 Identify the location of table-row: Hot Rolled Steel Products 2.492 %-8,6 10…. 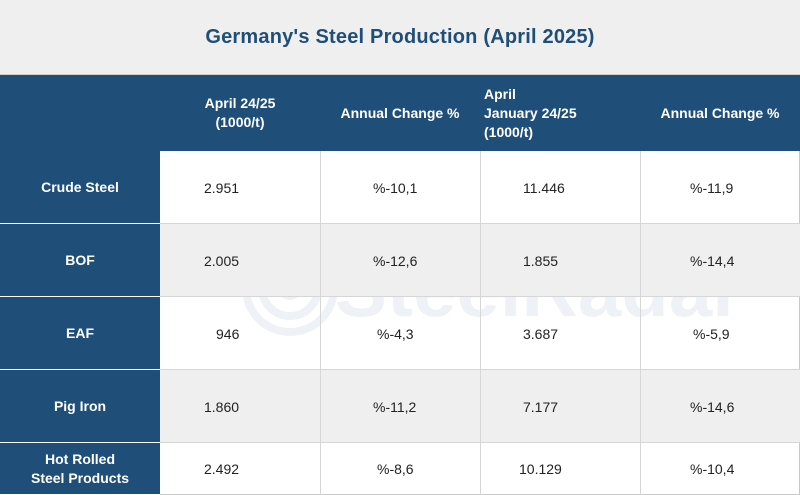
(400, 469).